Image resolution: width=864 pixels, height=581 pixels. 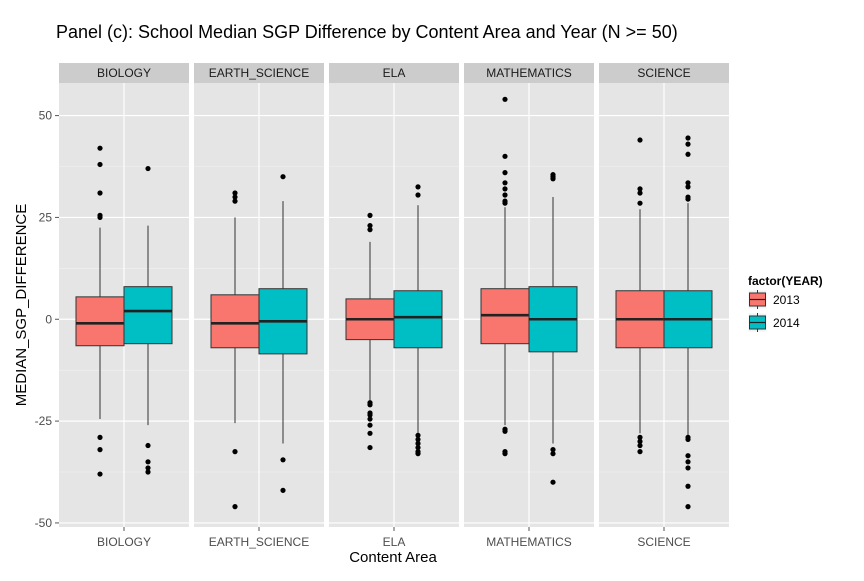 I want to click on legend-key-2013: 2013, so click(x=773, y=299).